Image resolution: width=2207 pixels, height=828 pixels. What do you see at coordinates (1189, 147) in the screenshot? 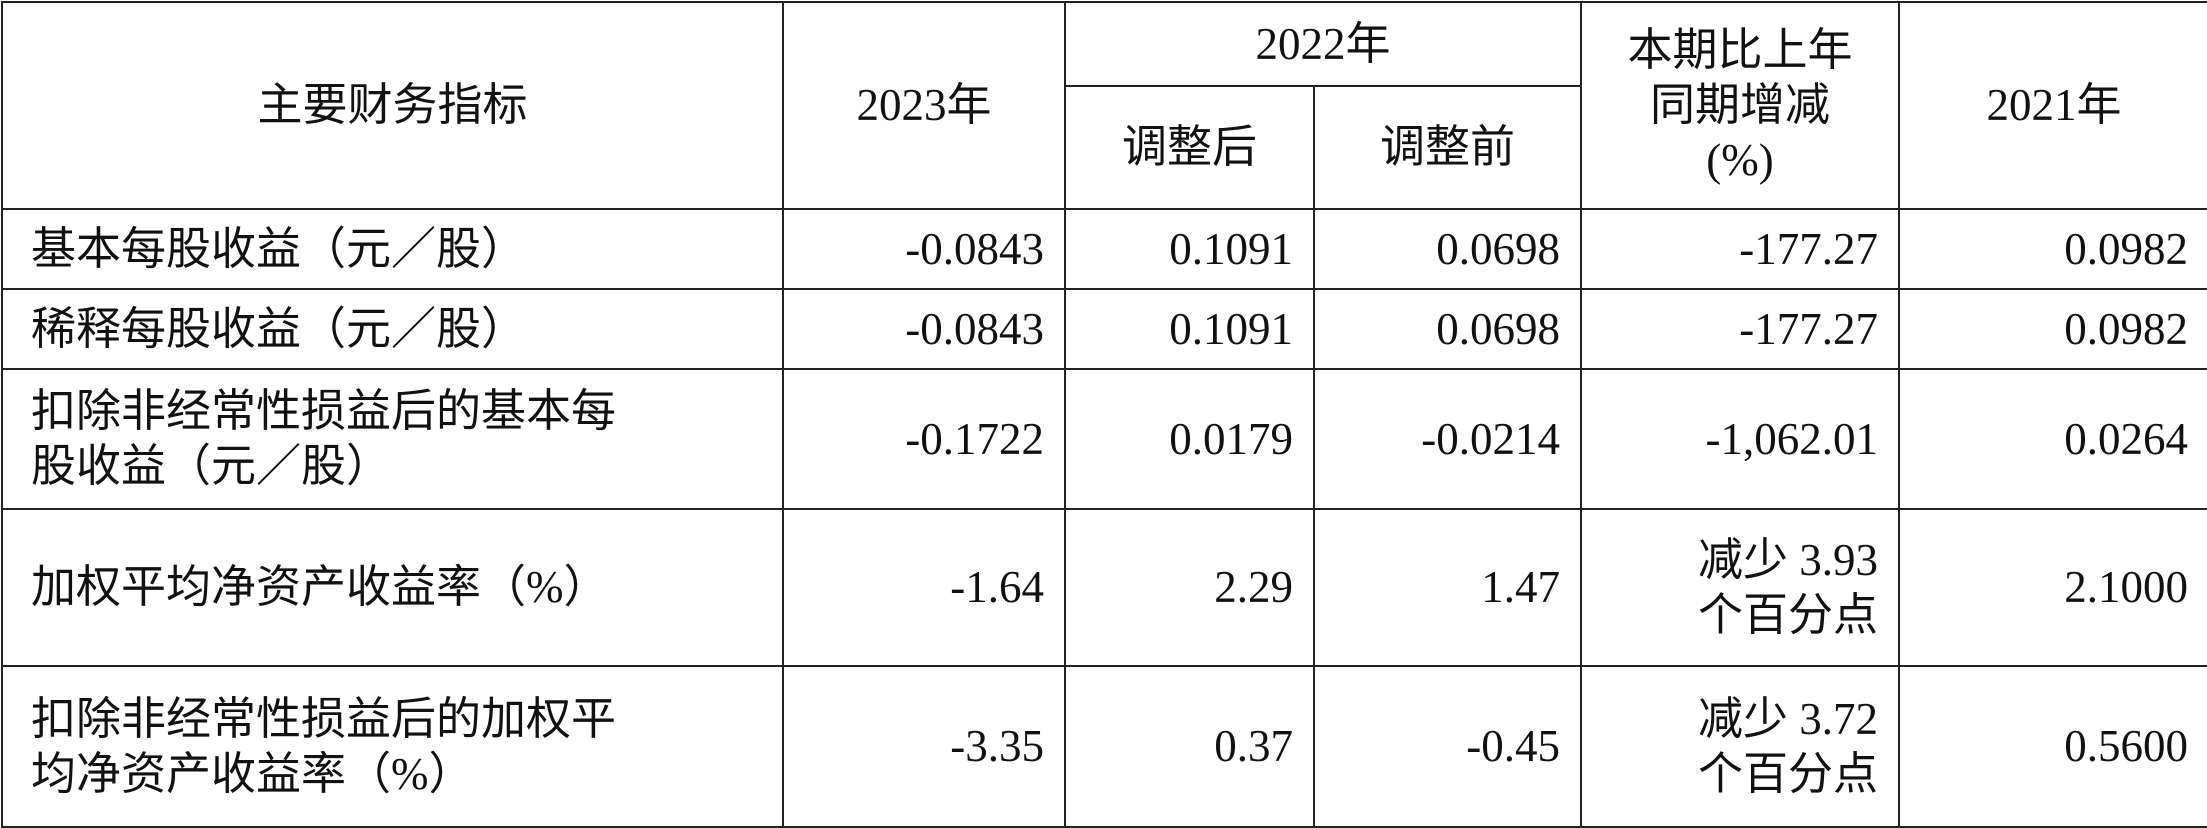
I see `header-cell: 调整后` at bounding box center [1189, 147].